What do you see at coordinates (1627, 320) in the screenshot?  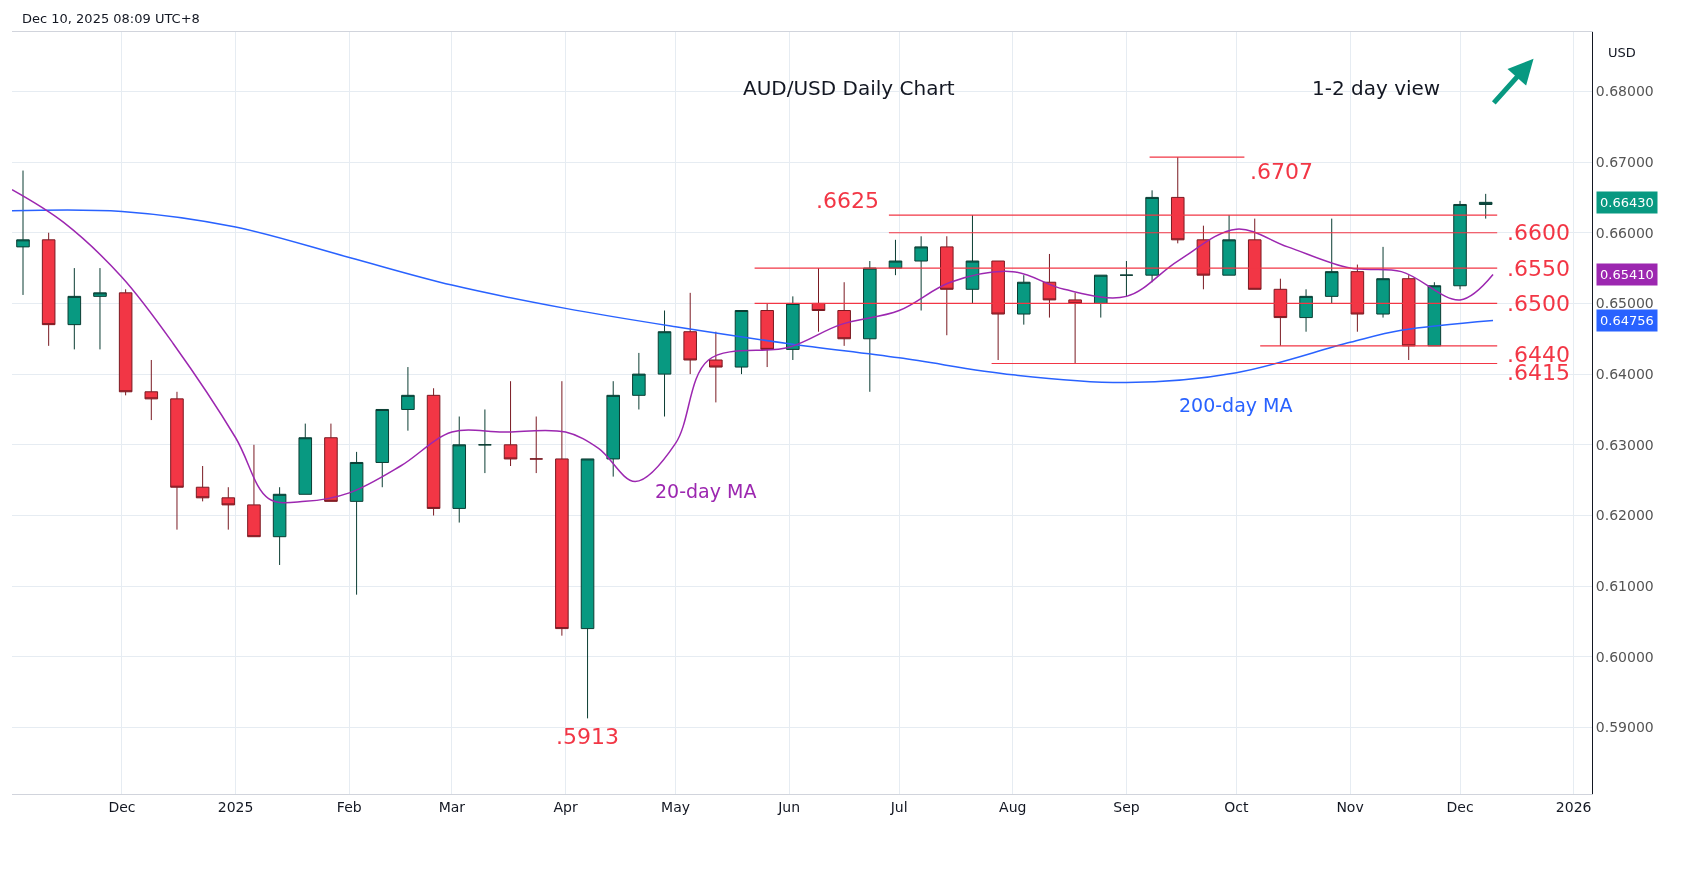 I see `text: 0.64756` at bounding box center [1627, 320].